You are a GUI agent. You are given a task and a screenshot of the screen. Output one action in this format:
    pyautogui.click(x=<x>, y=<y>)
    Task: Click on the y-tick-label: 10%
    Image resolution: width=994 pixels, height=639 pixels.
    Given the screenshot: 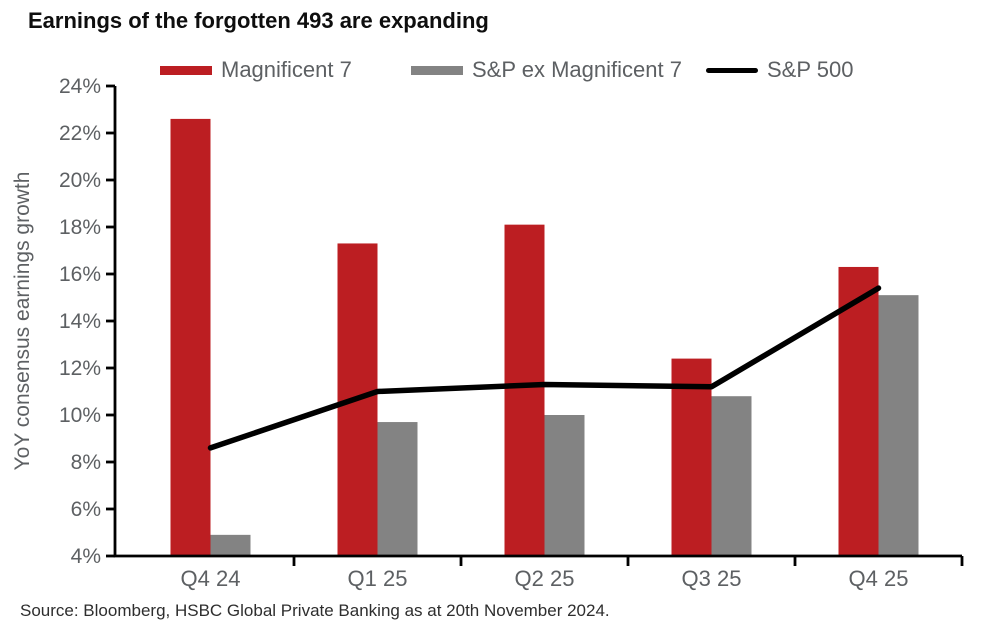 What is the action you would take?
    pyautogui.click(x=80, y=415)
    